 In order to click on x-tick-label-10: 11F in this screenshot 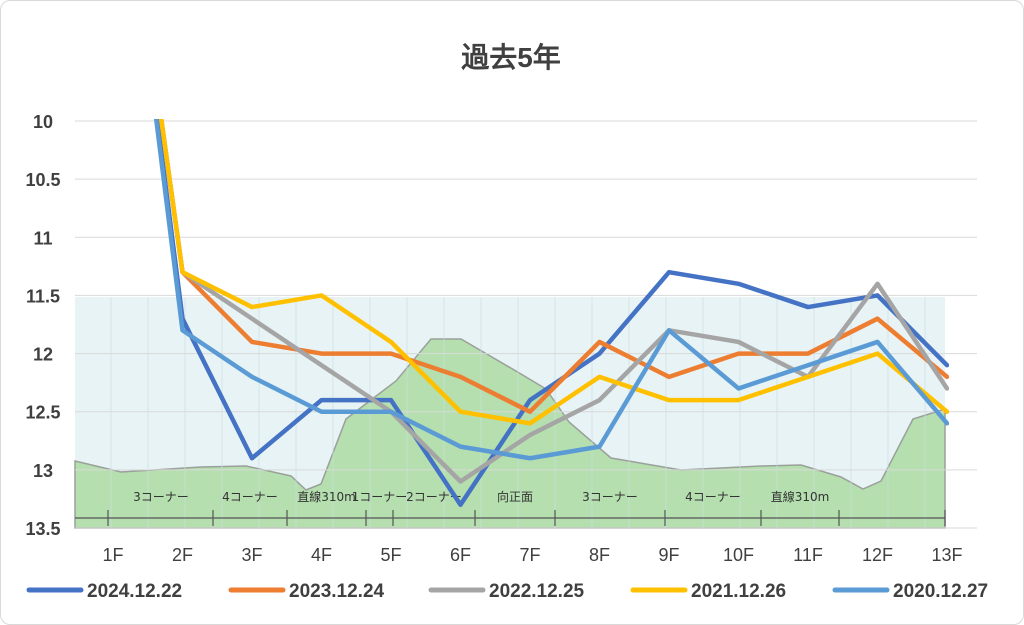, I will do `click(808, 555)`.